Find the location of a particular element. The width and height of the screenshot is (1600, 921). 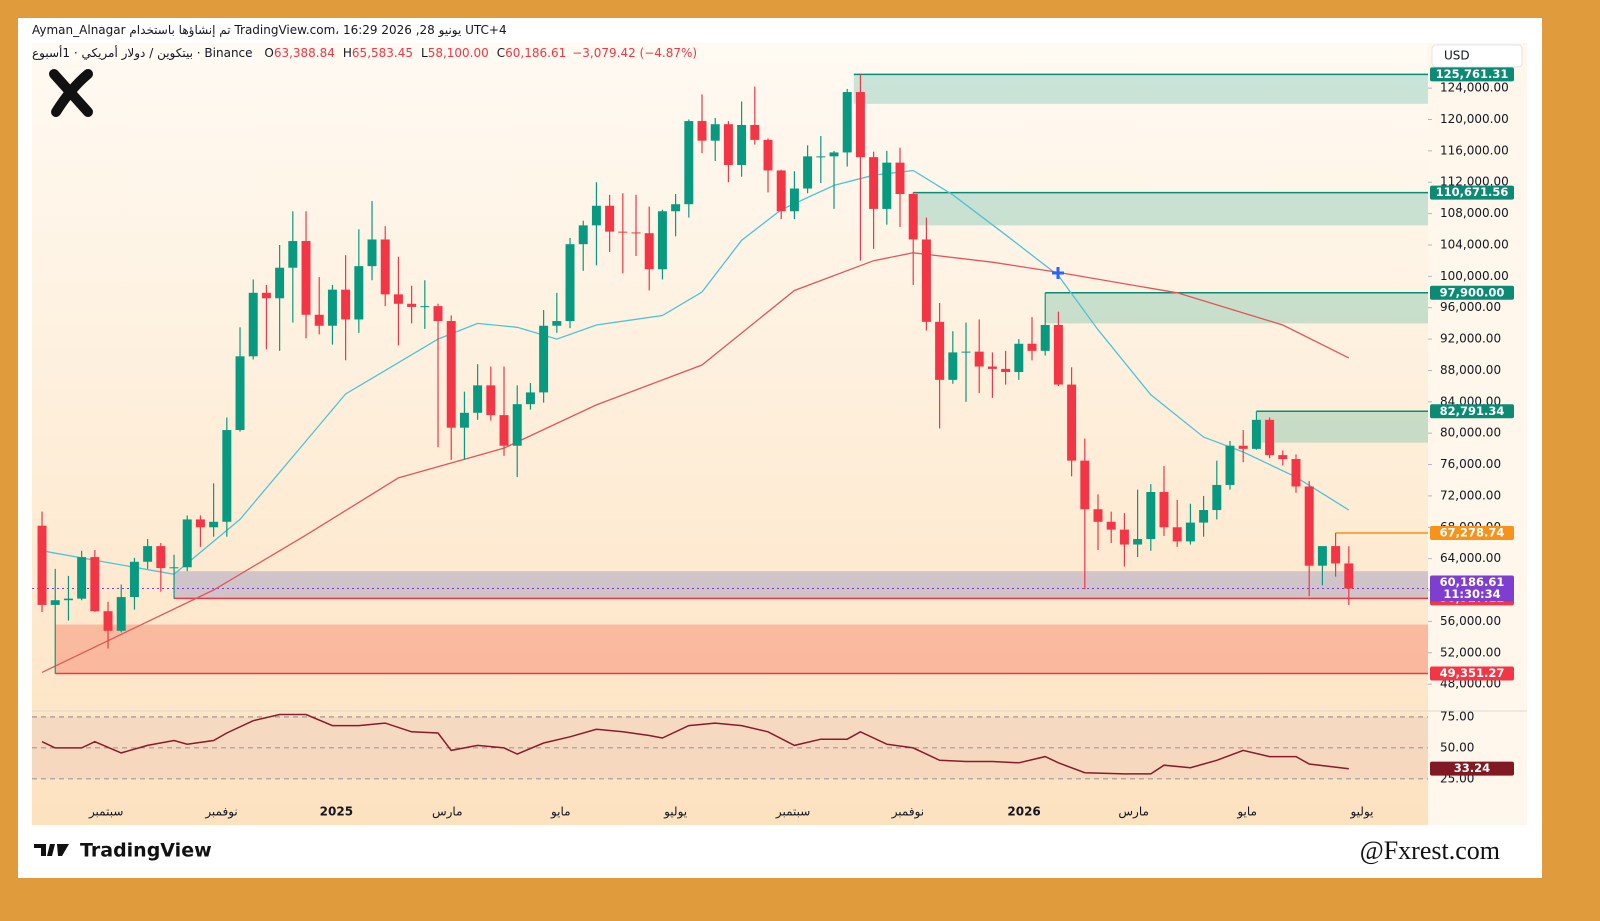

price-scale-background is located at coordinates (1477, 434).